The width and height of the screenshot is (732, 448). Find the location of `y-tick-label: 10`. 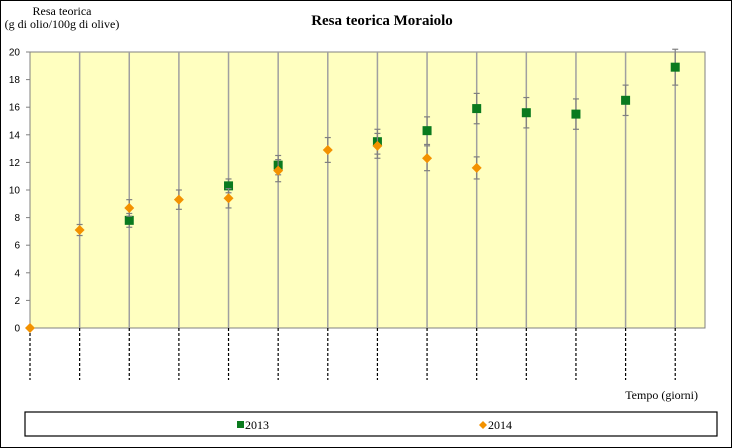

y-tick-label: 10 is located at coordinates (15, 191).